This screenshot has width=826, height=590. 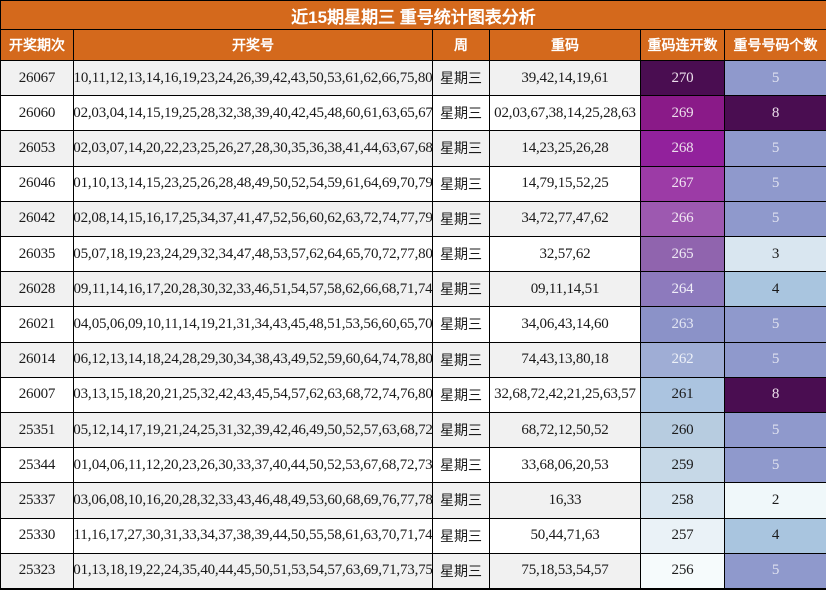 I want to click on cell-period: 26014, so click(x=37, y=360).